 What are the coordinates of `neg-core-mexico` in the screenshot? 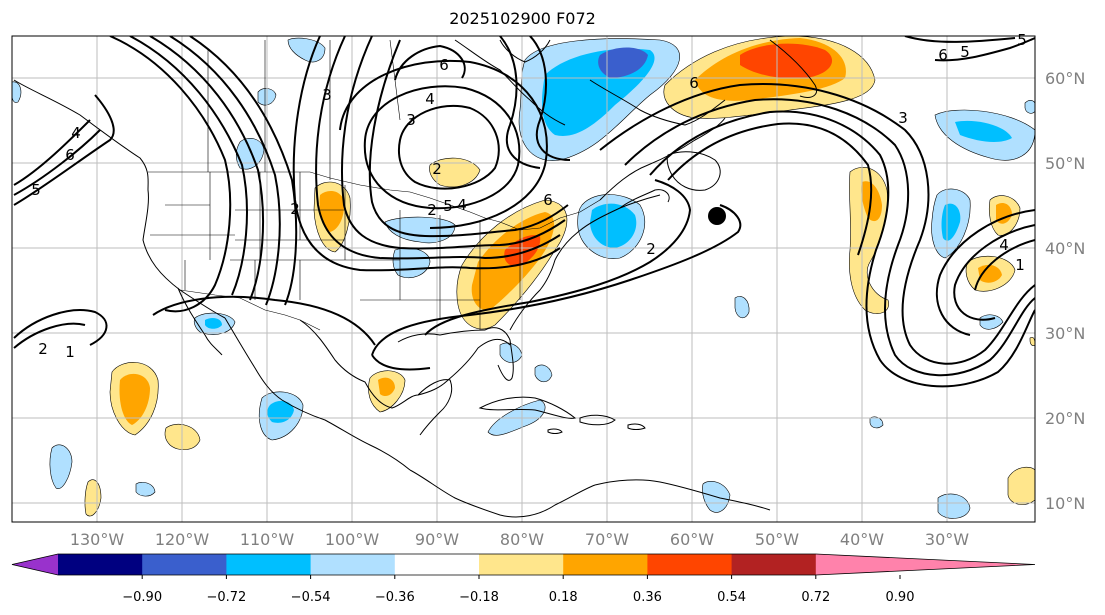 It's located at (213, 323).